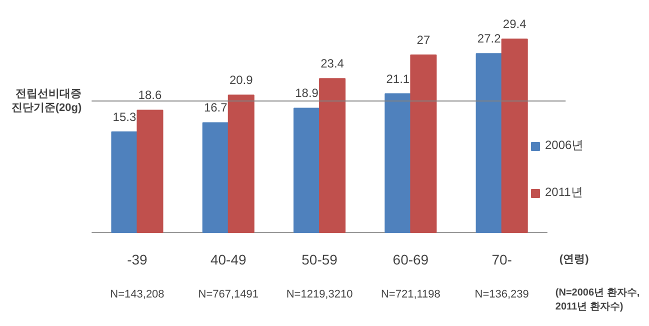  What do you see at coordinates (502, 260) in the screenshot?
I see `x-tick-label: 70-` at bounding box center [502, 260].